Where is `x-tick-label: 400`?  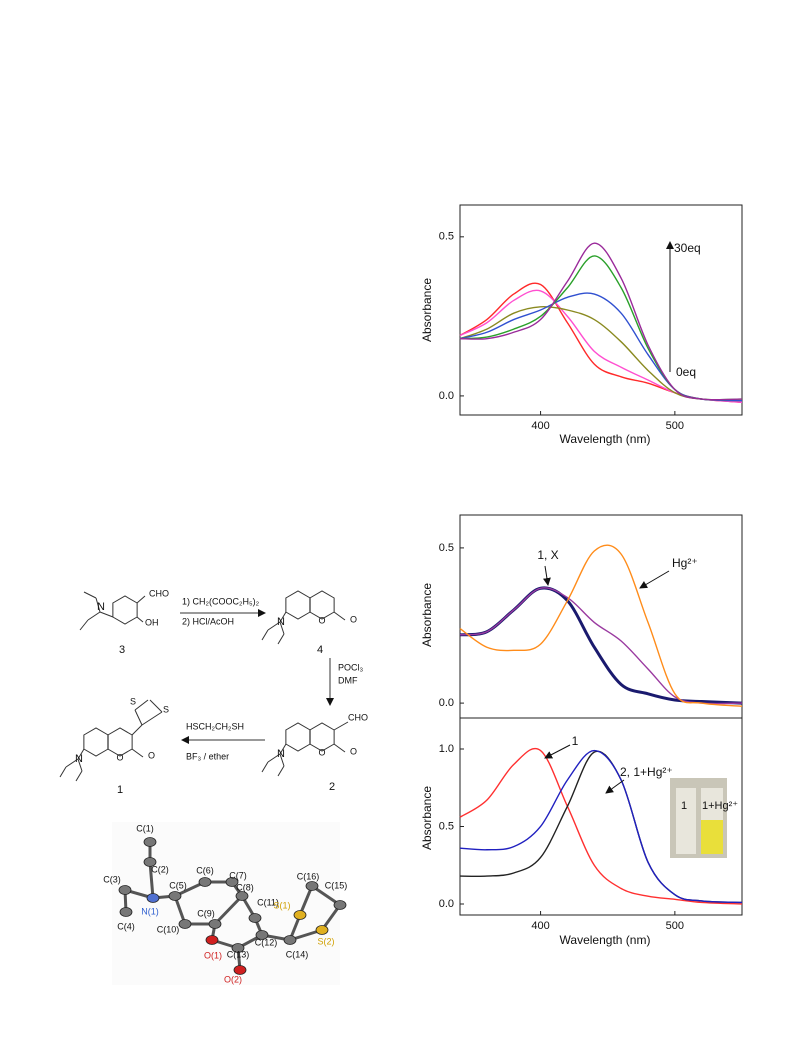
x-tick-label: 400 is located at coordinates (540, 426).